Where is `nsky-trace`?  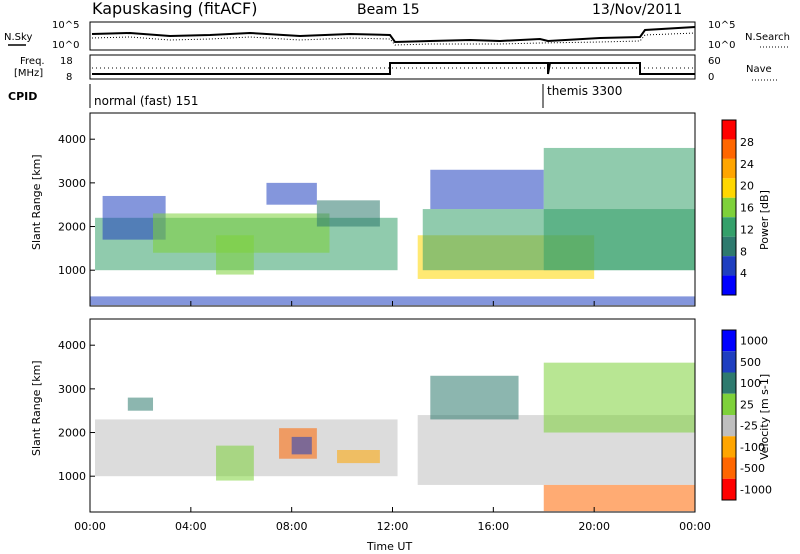
nsky-trace is located at coordinates (393, 35).